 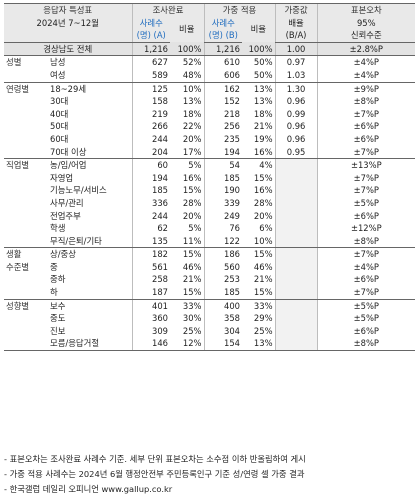 What do you see at coordinates (192, 318) in the screenshot?
I see `cell-ratio-a: 30%` at bounding box center [192, 318].